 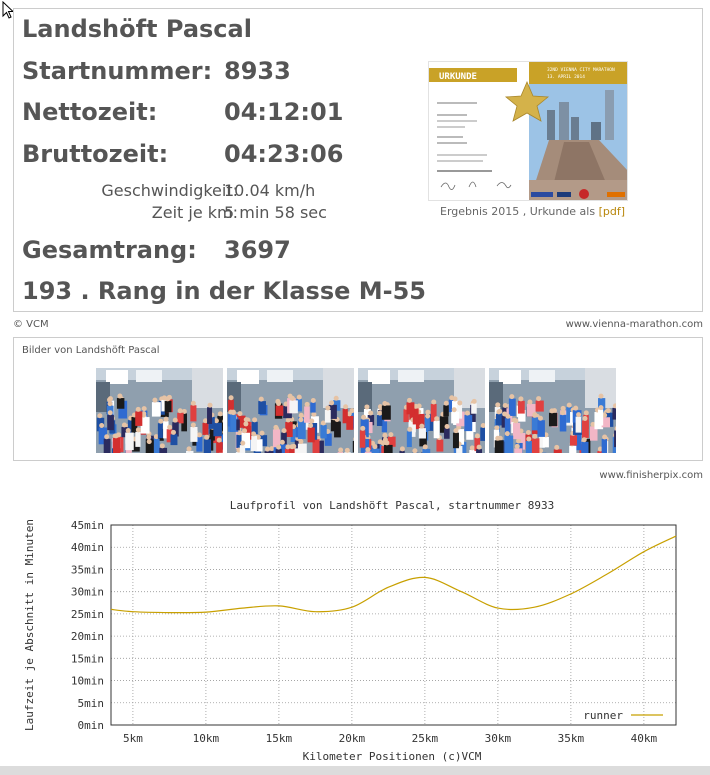 I want to click on certificate-heading: URKUNDE, so click(x=458, y=77).